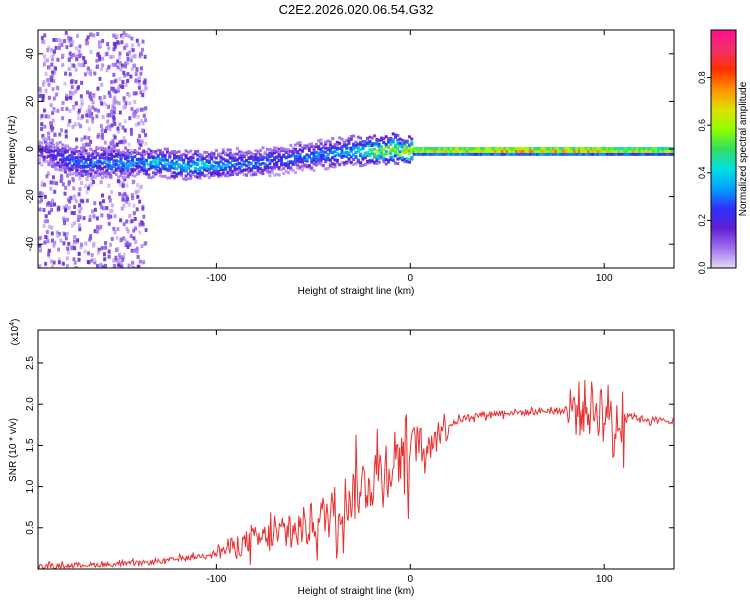  What do you see at coordinates (702, 268) in the screenshot?
I see `colorbar-tick-label: 0.0` at bounding box center [702, 268].